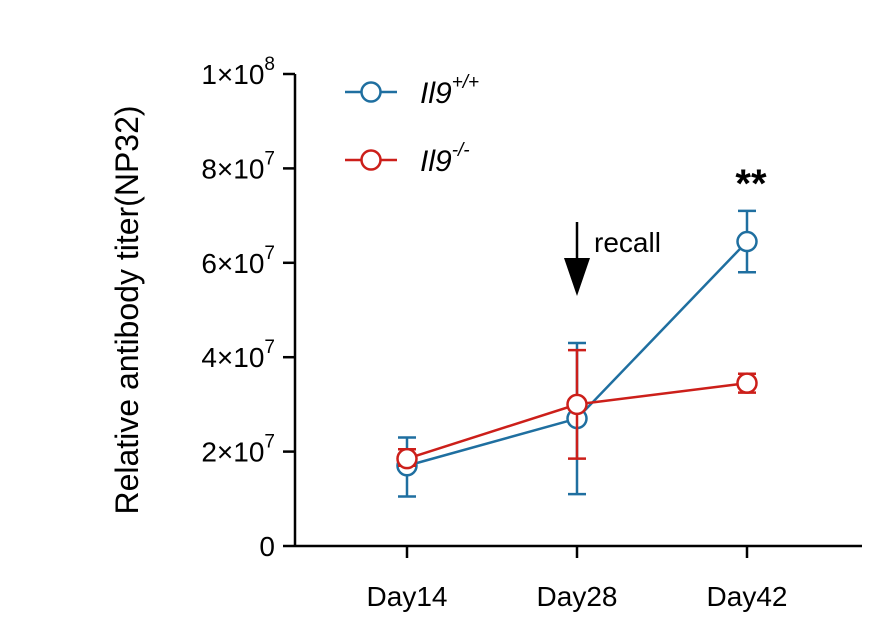 The image size is (875, 638). Describe the element at coordinates (449, 91) in the screenshot. I see `legend-label: Il9+/+` at that location.